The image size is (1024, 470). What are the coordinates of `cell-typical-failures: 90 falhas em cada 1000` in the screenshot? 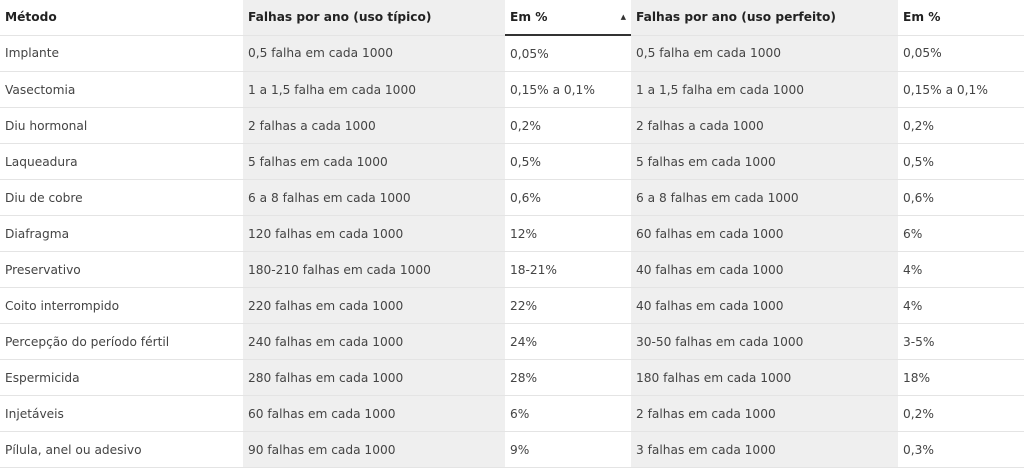 It's located at (374, 449).